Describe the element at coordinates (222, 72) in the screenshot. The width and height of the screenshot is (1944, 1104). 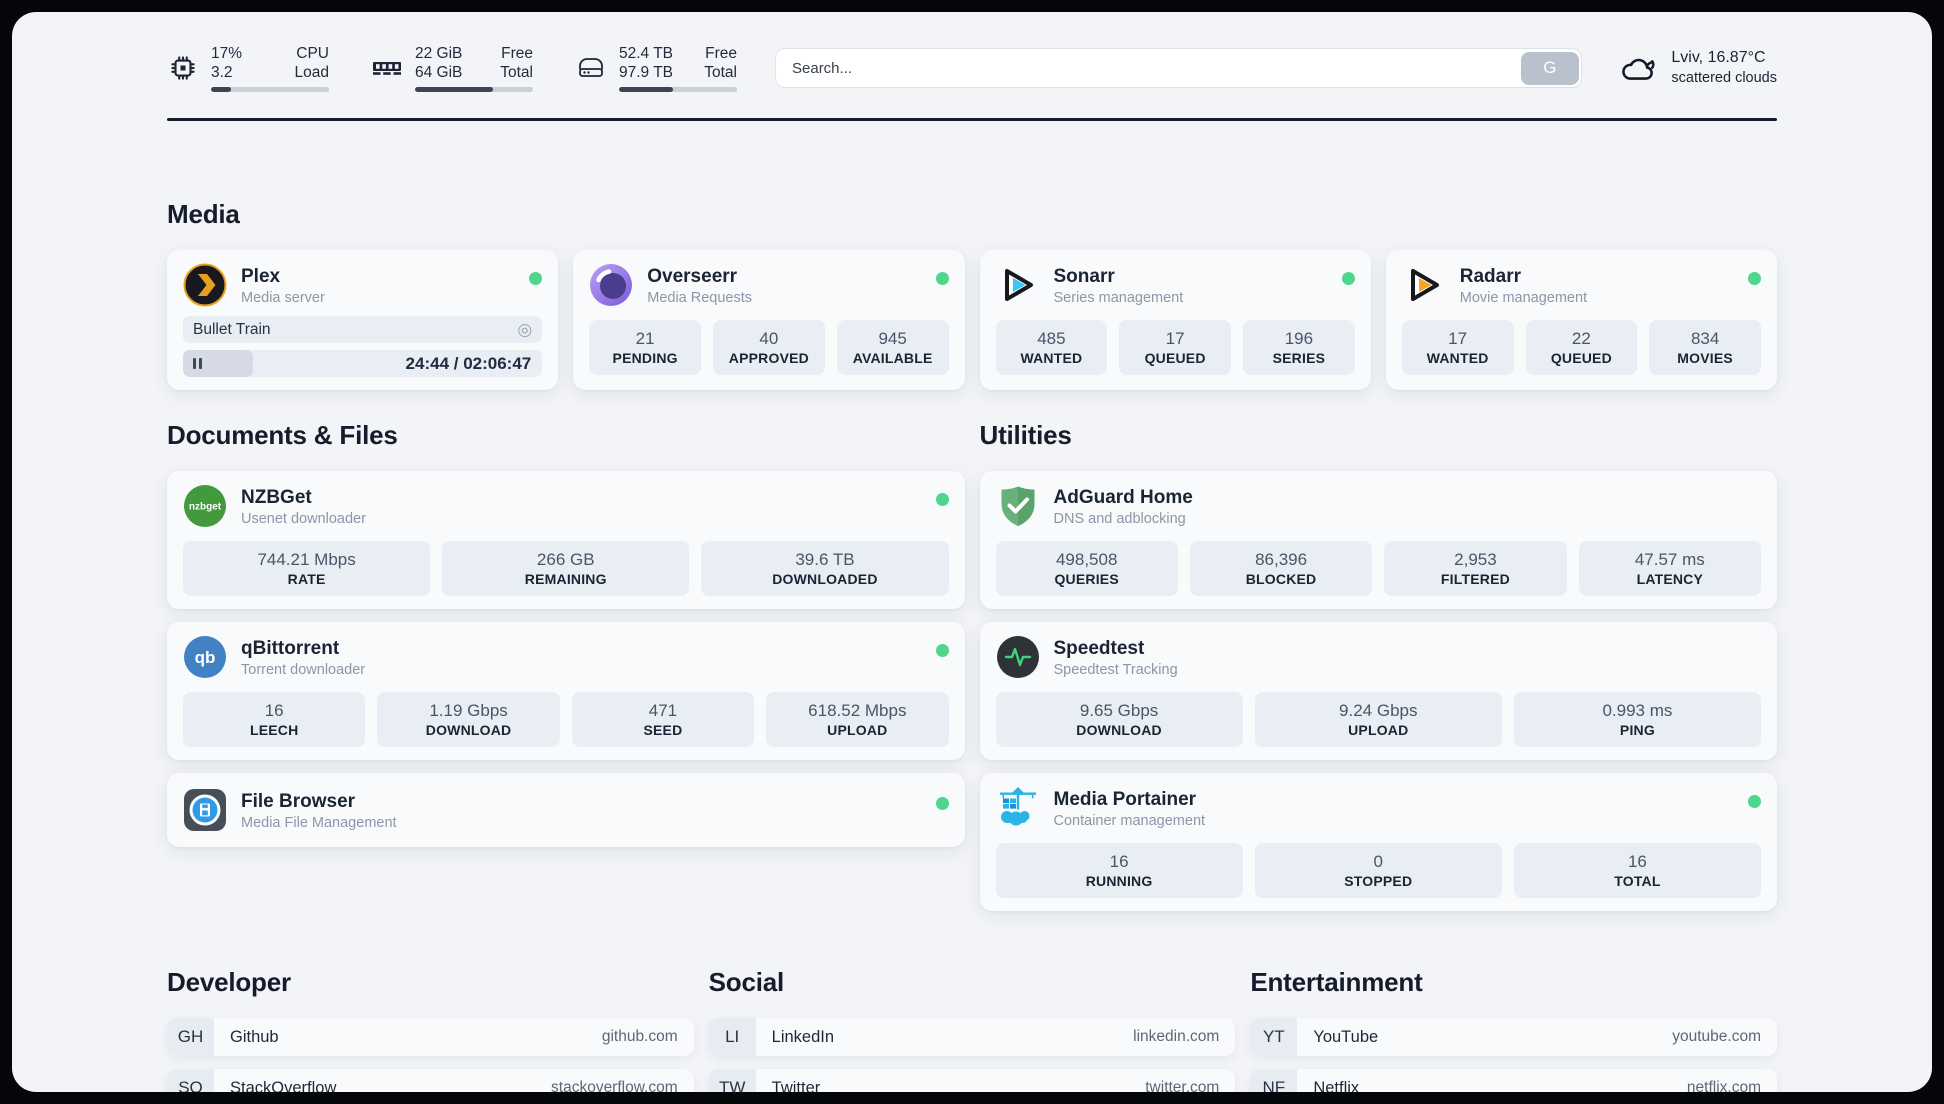
I see `cpu-load-value: 3.2` at that location.